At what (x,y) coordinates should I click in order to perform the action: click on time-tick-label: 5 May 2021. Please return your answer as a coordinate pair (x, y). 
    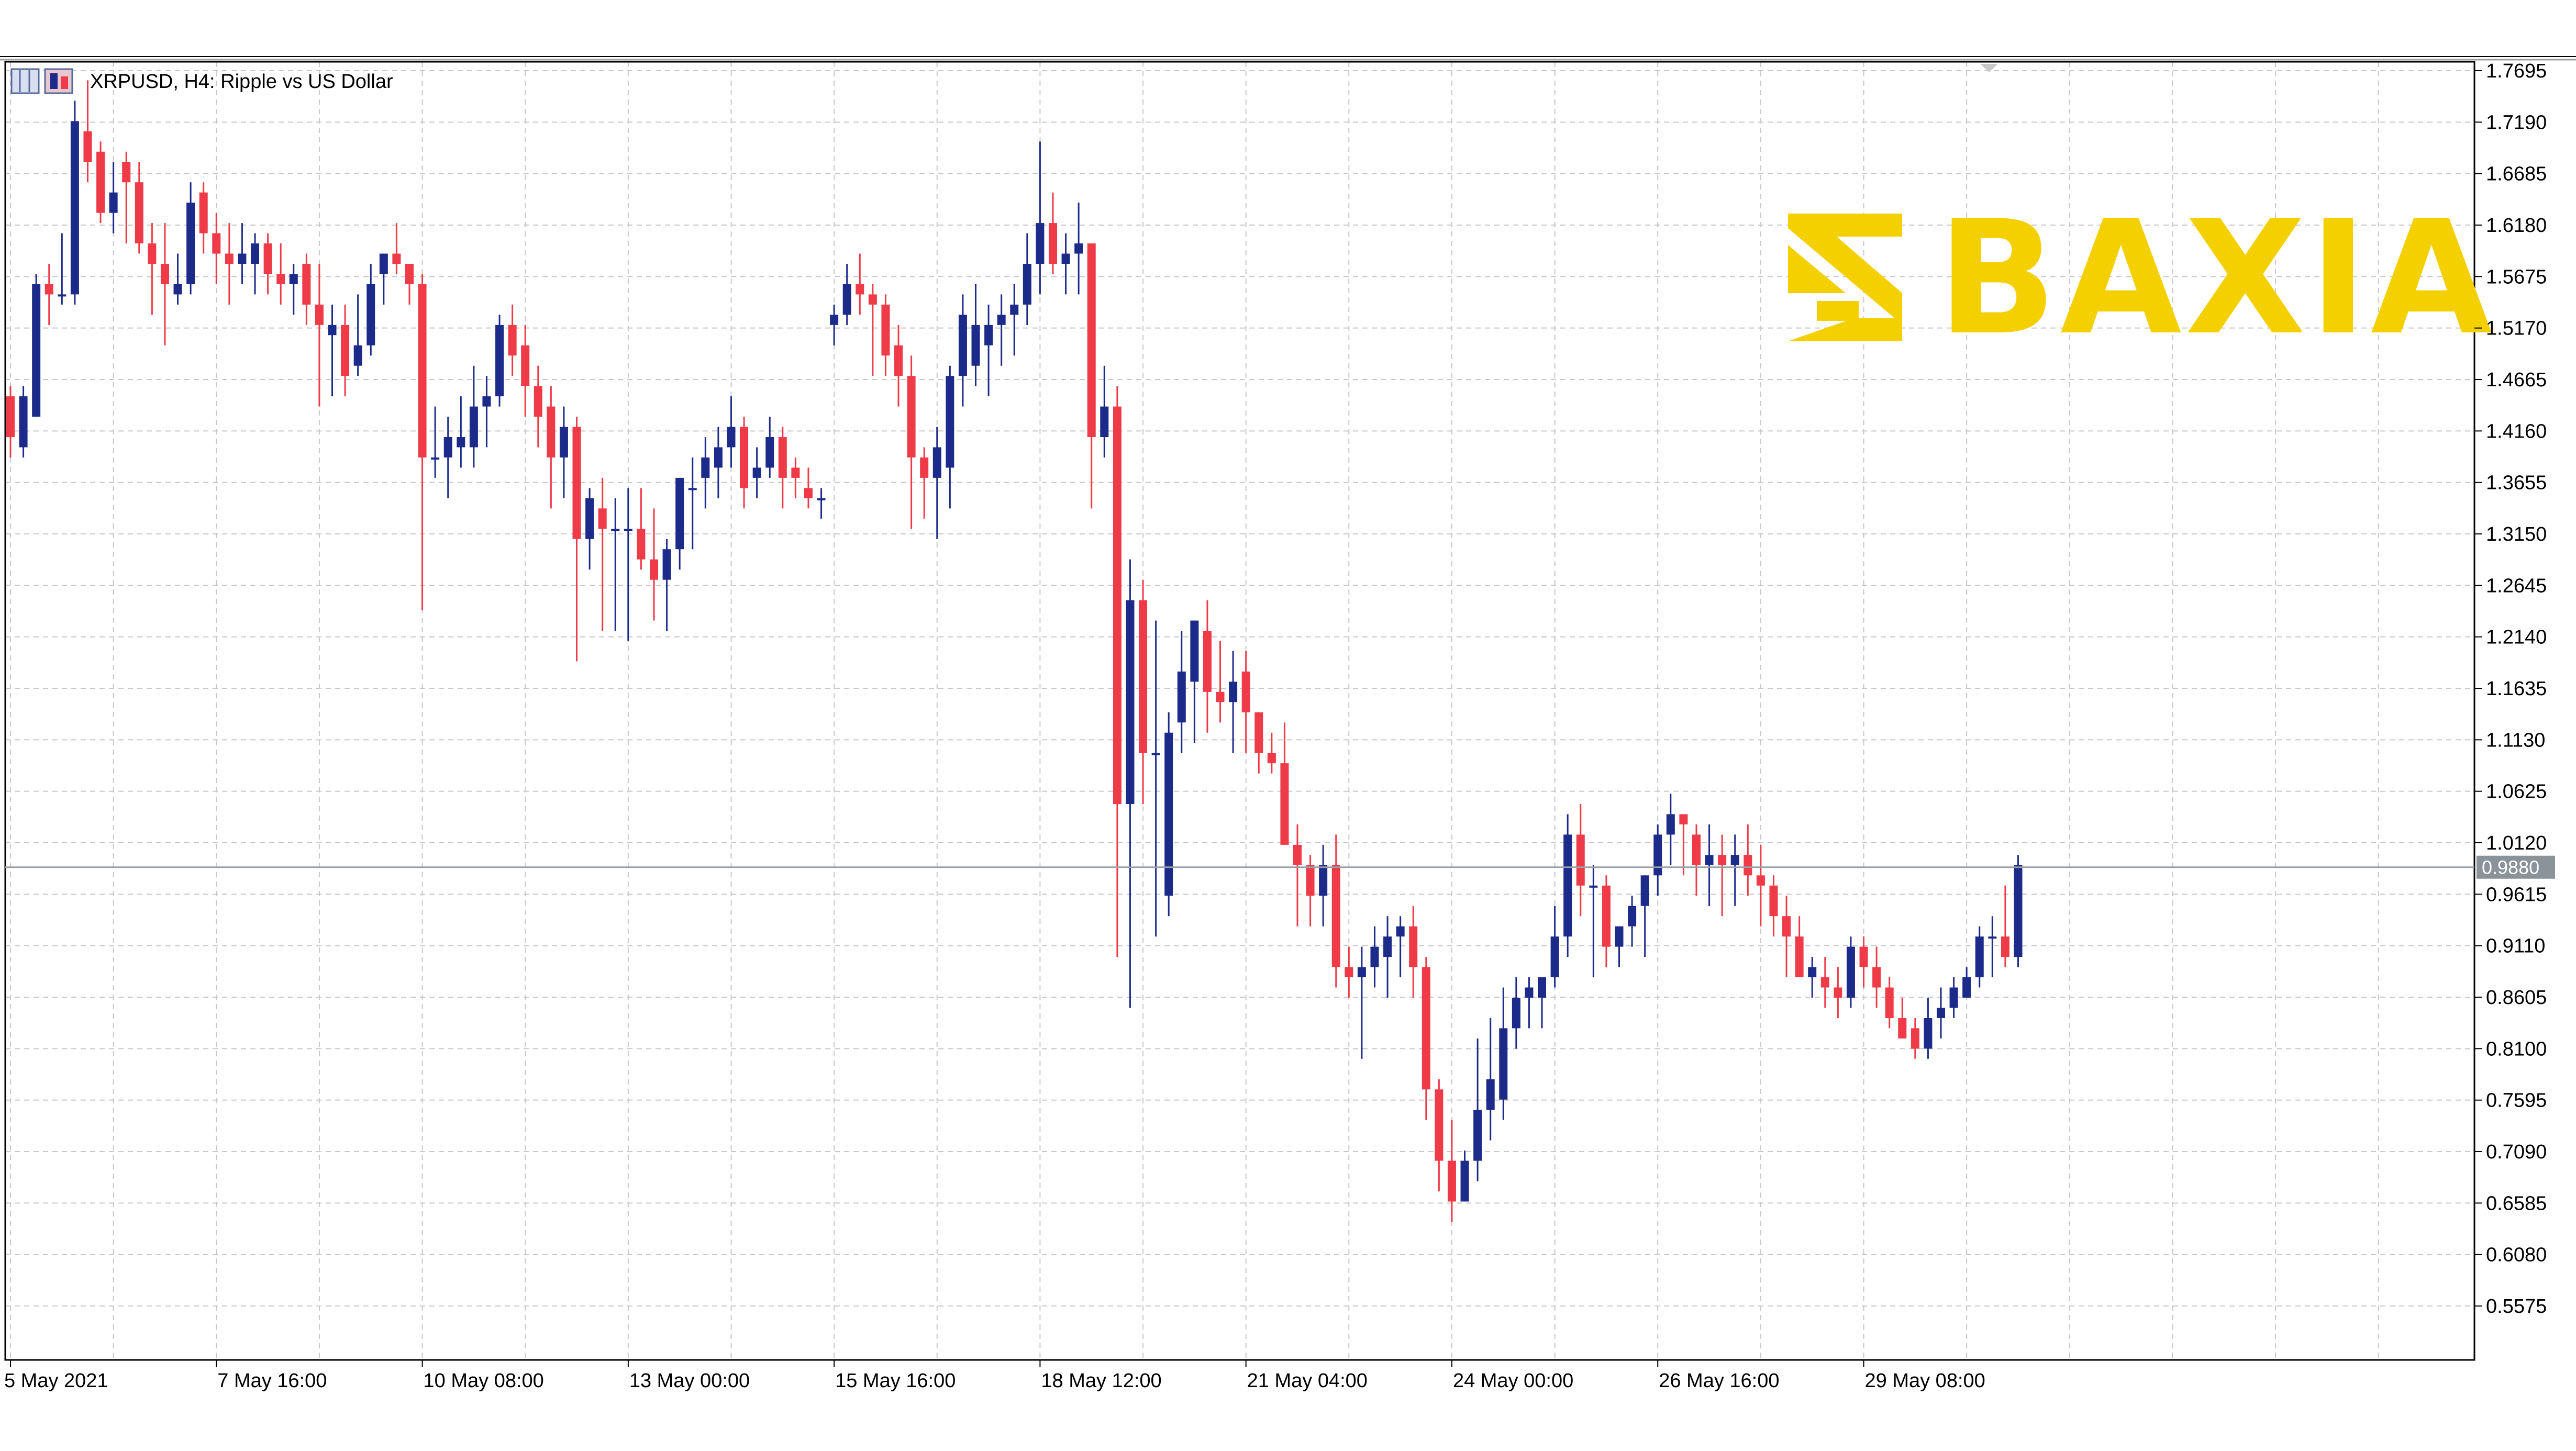
    Looking at the image, I should click on (56, 1381).